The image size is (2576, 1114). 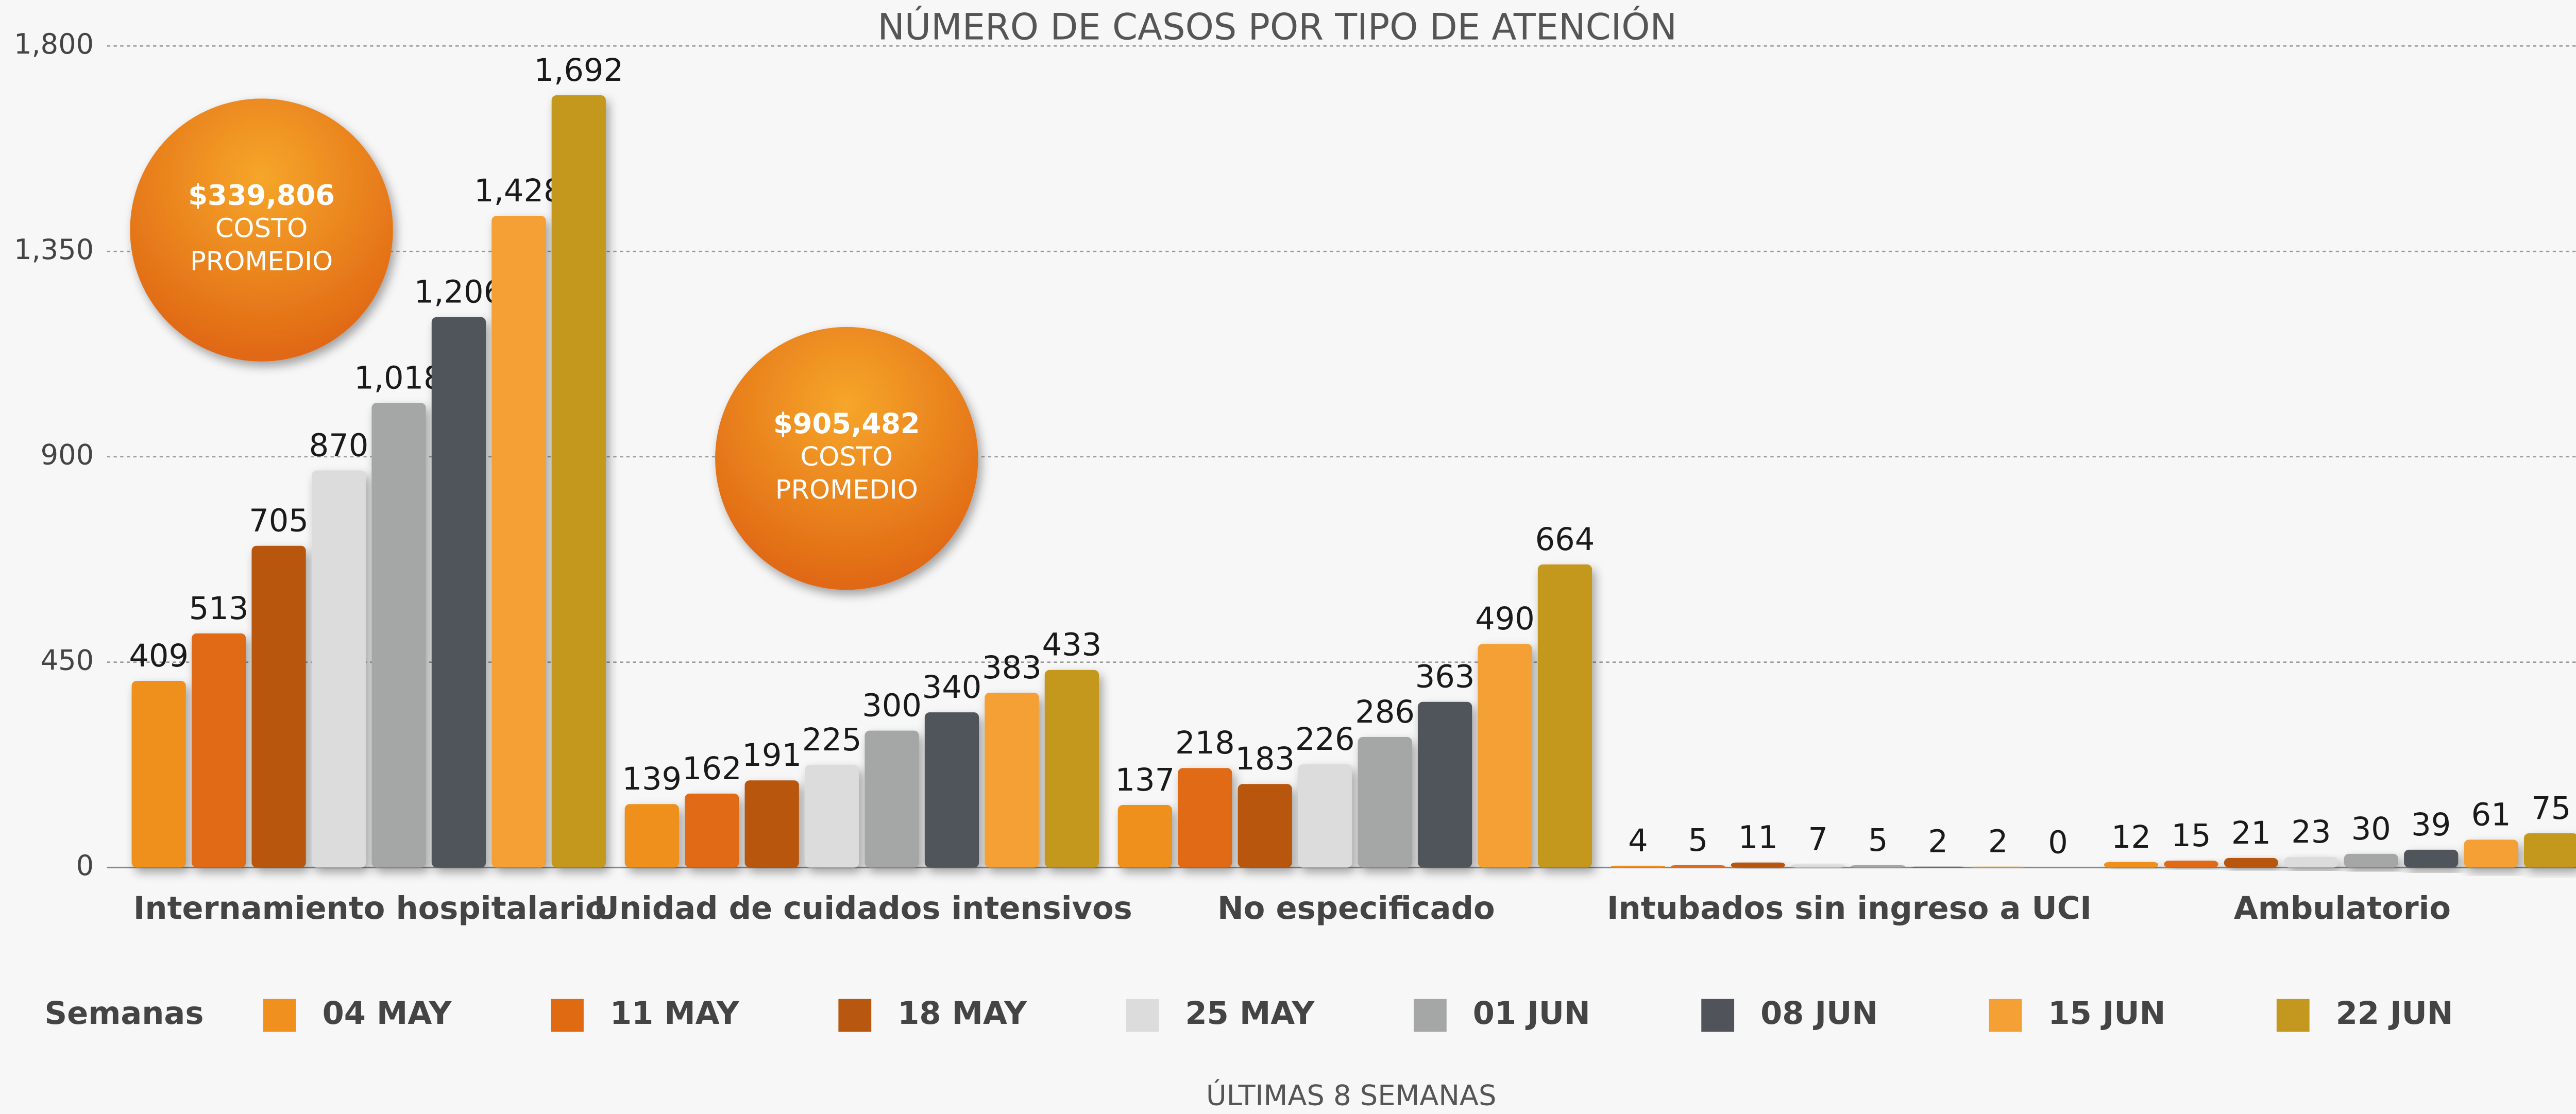 I want to click on chart-title: NÚMERO DE CASOS POR TIPO DE ATENCIÓN, so click(x=1277, y=27).